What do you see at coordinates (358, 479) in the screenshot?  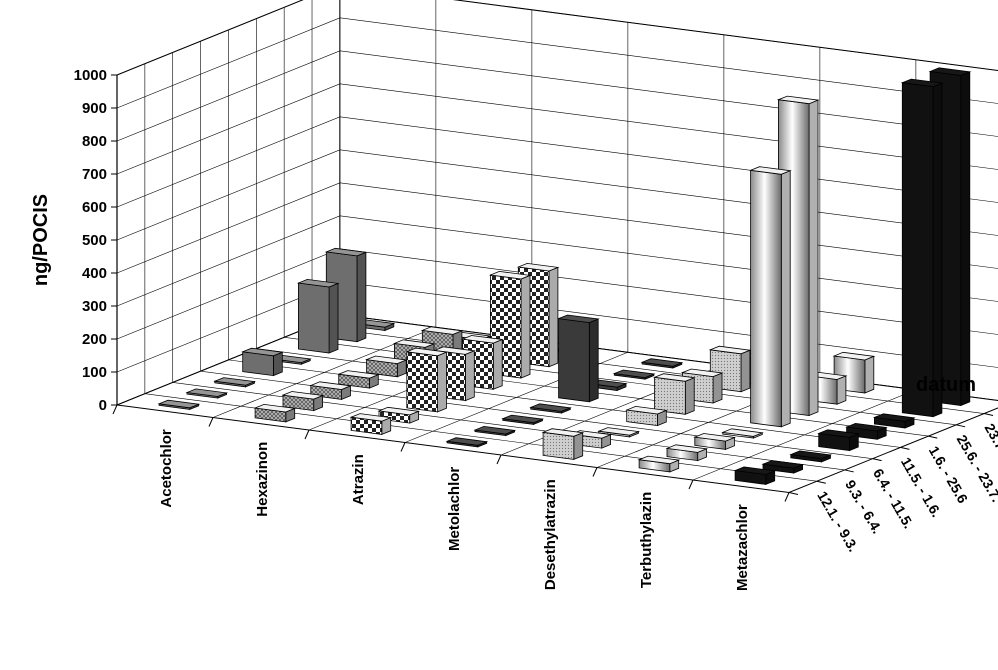 I see `x-category-label: Atrazin` at bounding box center [358, 479].